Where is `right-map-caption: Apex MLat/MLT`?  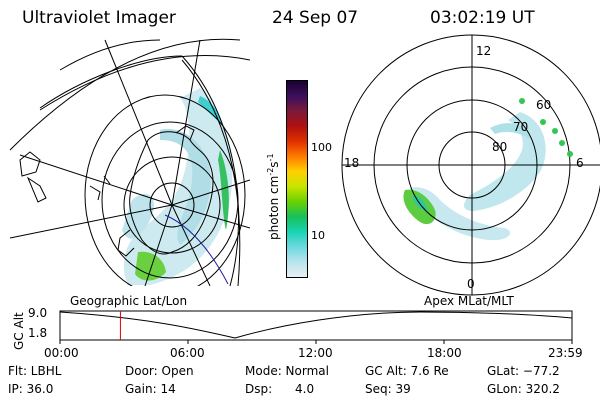
right-map-caption: Apex MLat/MLT is located at coordinates (469, 301).